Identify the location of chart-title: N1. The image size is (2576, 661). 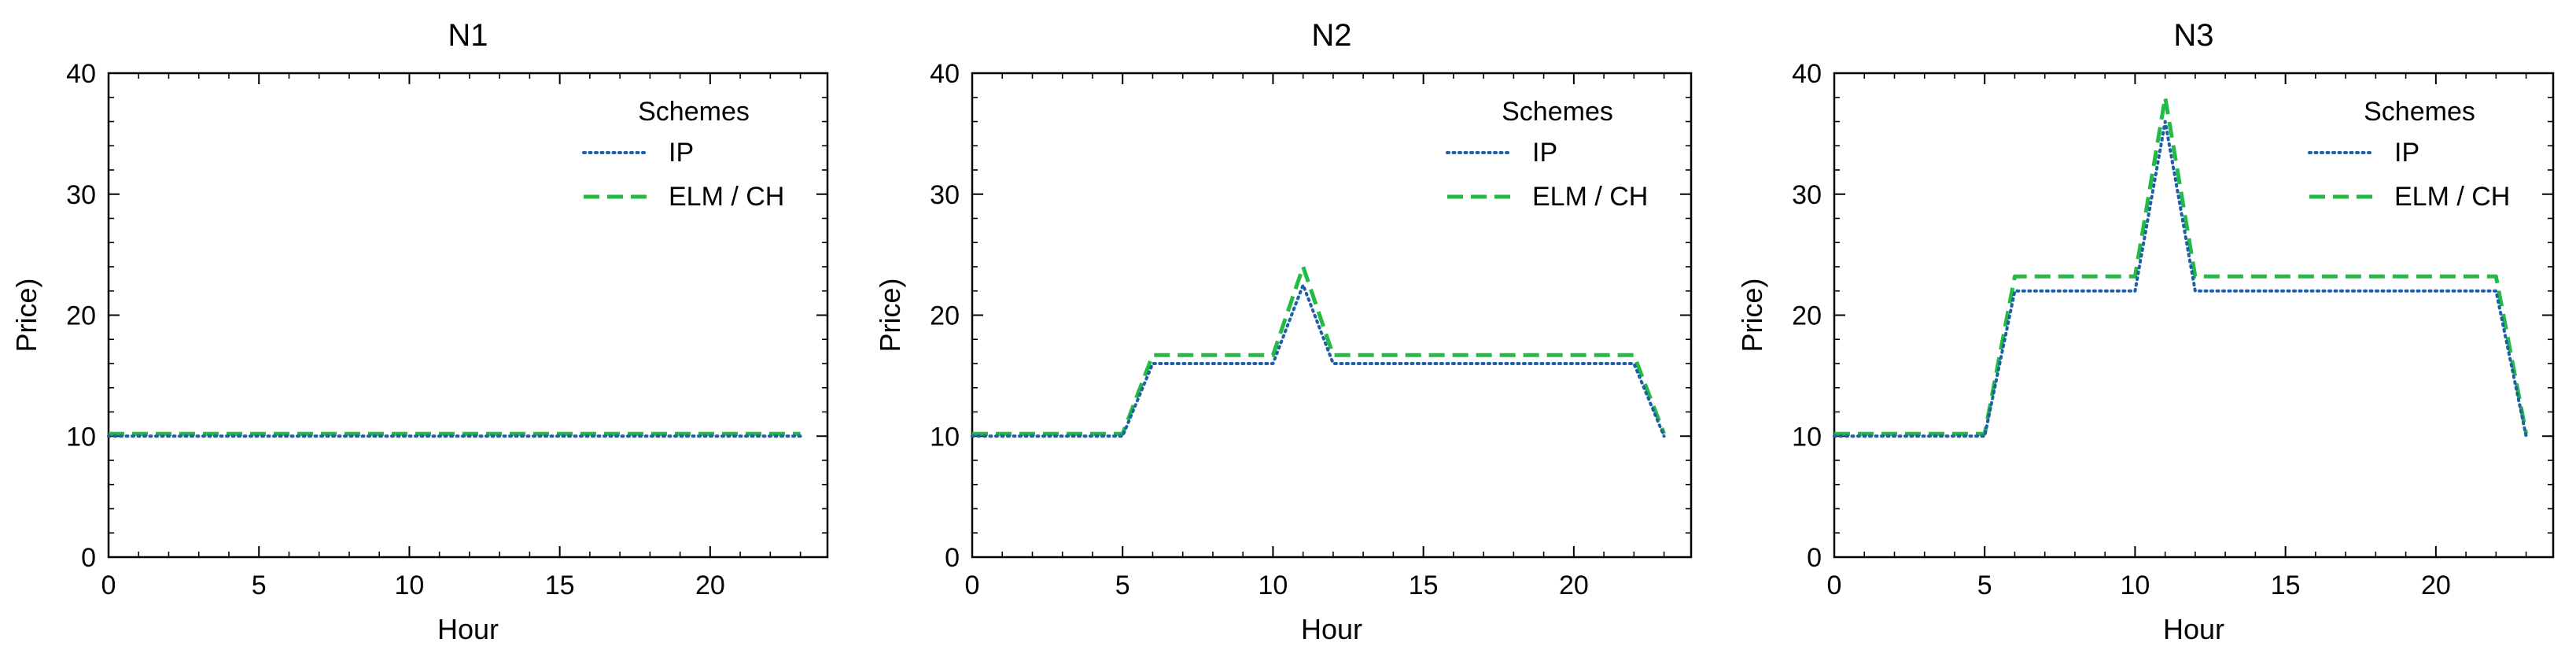
(468, 35).